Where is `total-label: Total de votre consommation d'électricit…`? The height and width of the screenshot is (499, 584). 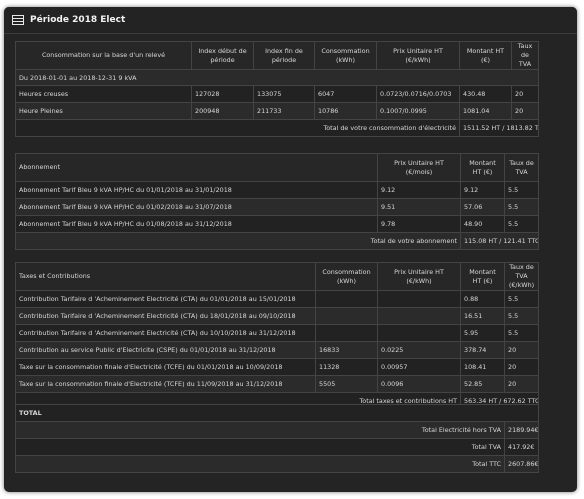
total-label: Total de votre consommation d'électricit… is located at coordinates (237, 128).